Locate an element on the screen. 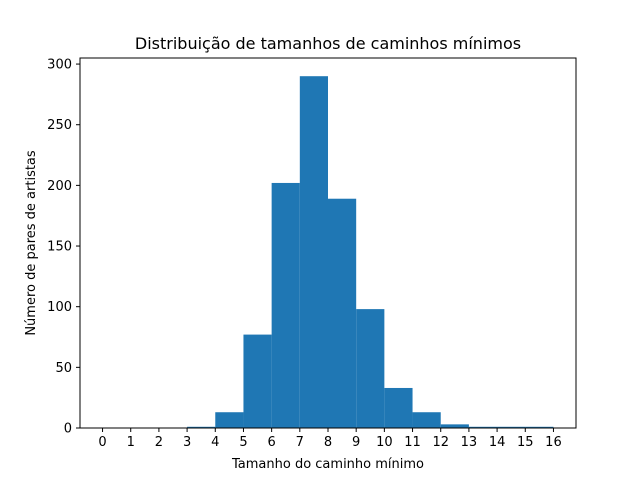 This screenshot has width=640, height=480. x-axis-ticks: 0 1 2 3 4 5 6 7 8 9 10 11 12 13 14 15 16 is located at coordinates (330, 439).